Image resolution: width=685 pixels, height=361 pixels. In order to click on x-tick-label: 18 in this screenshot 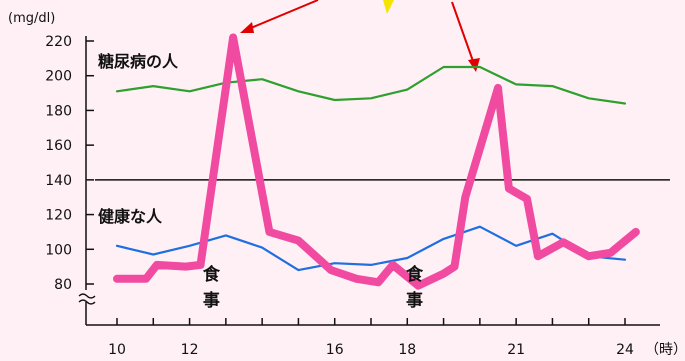, I will do `click(407, 350)`.